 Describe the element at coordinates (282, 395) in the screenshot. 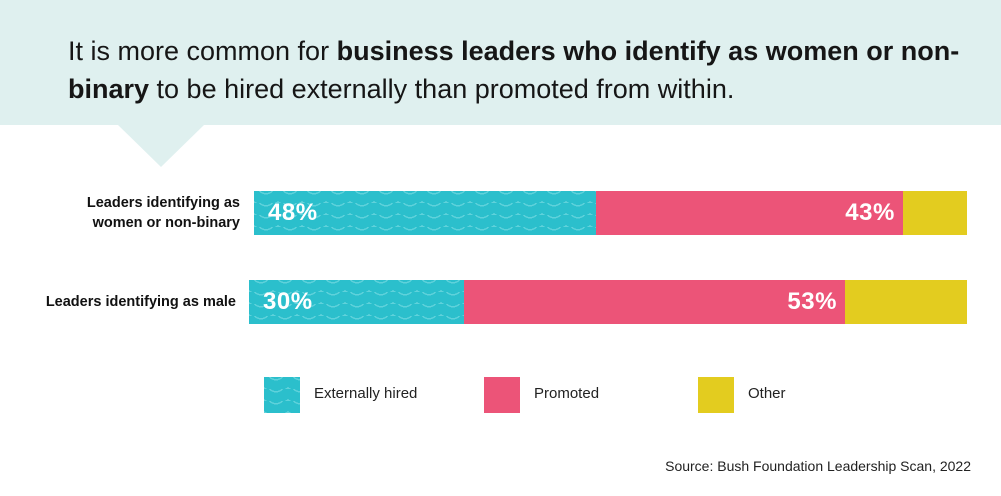

I see `legend-swatch-externally-hired` at that location.